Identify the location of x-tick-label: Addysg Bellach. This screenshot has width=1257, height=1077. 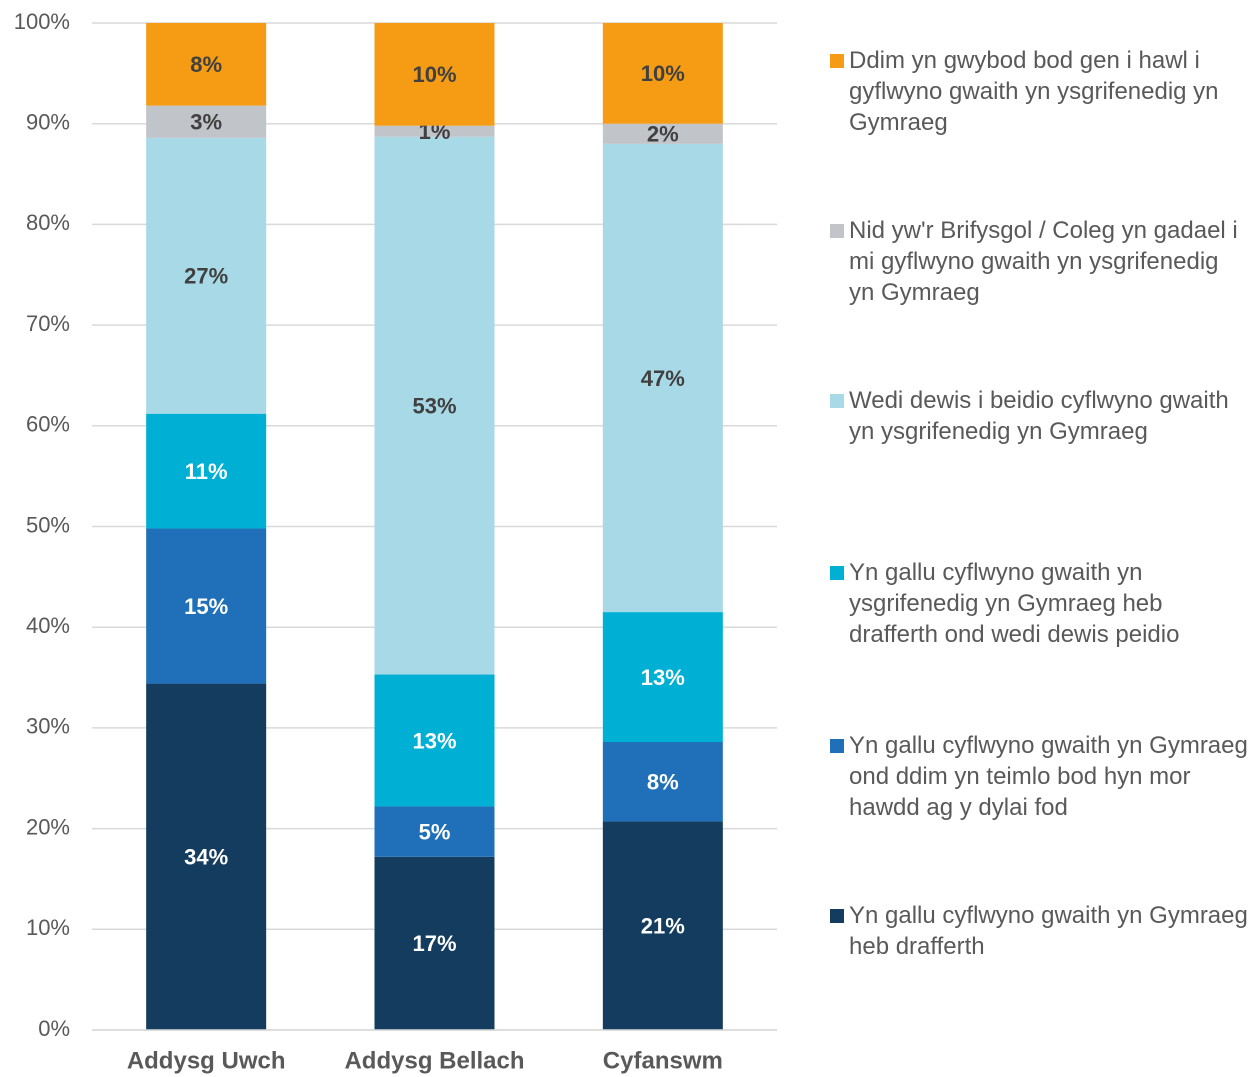
(434, 1060).